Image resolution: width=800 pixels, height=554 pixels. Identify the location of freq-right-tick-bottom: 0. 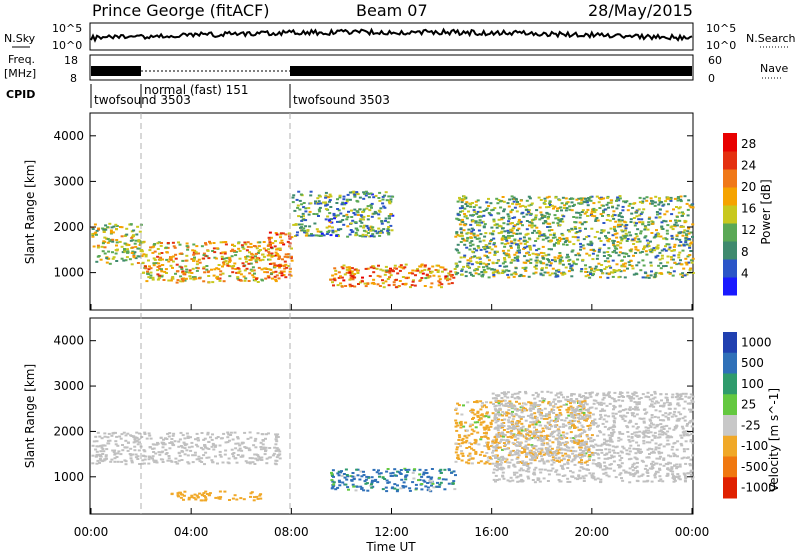
(711, 78).